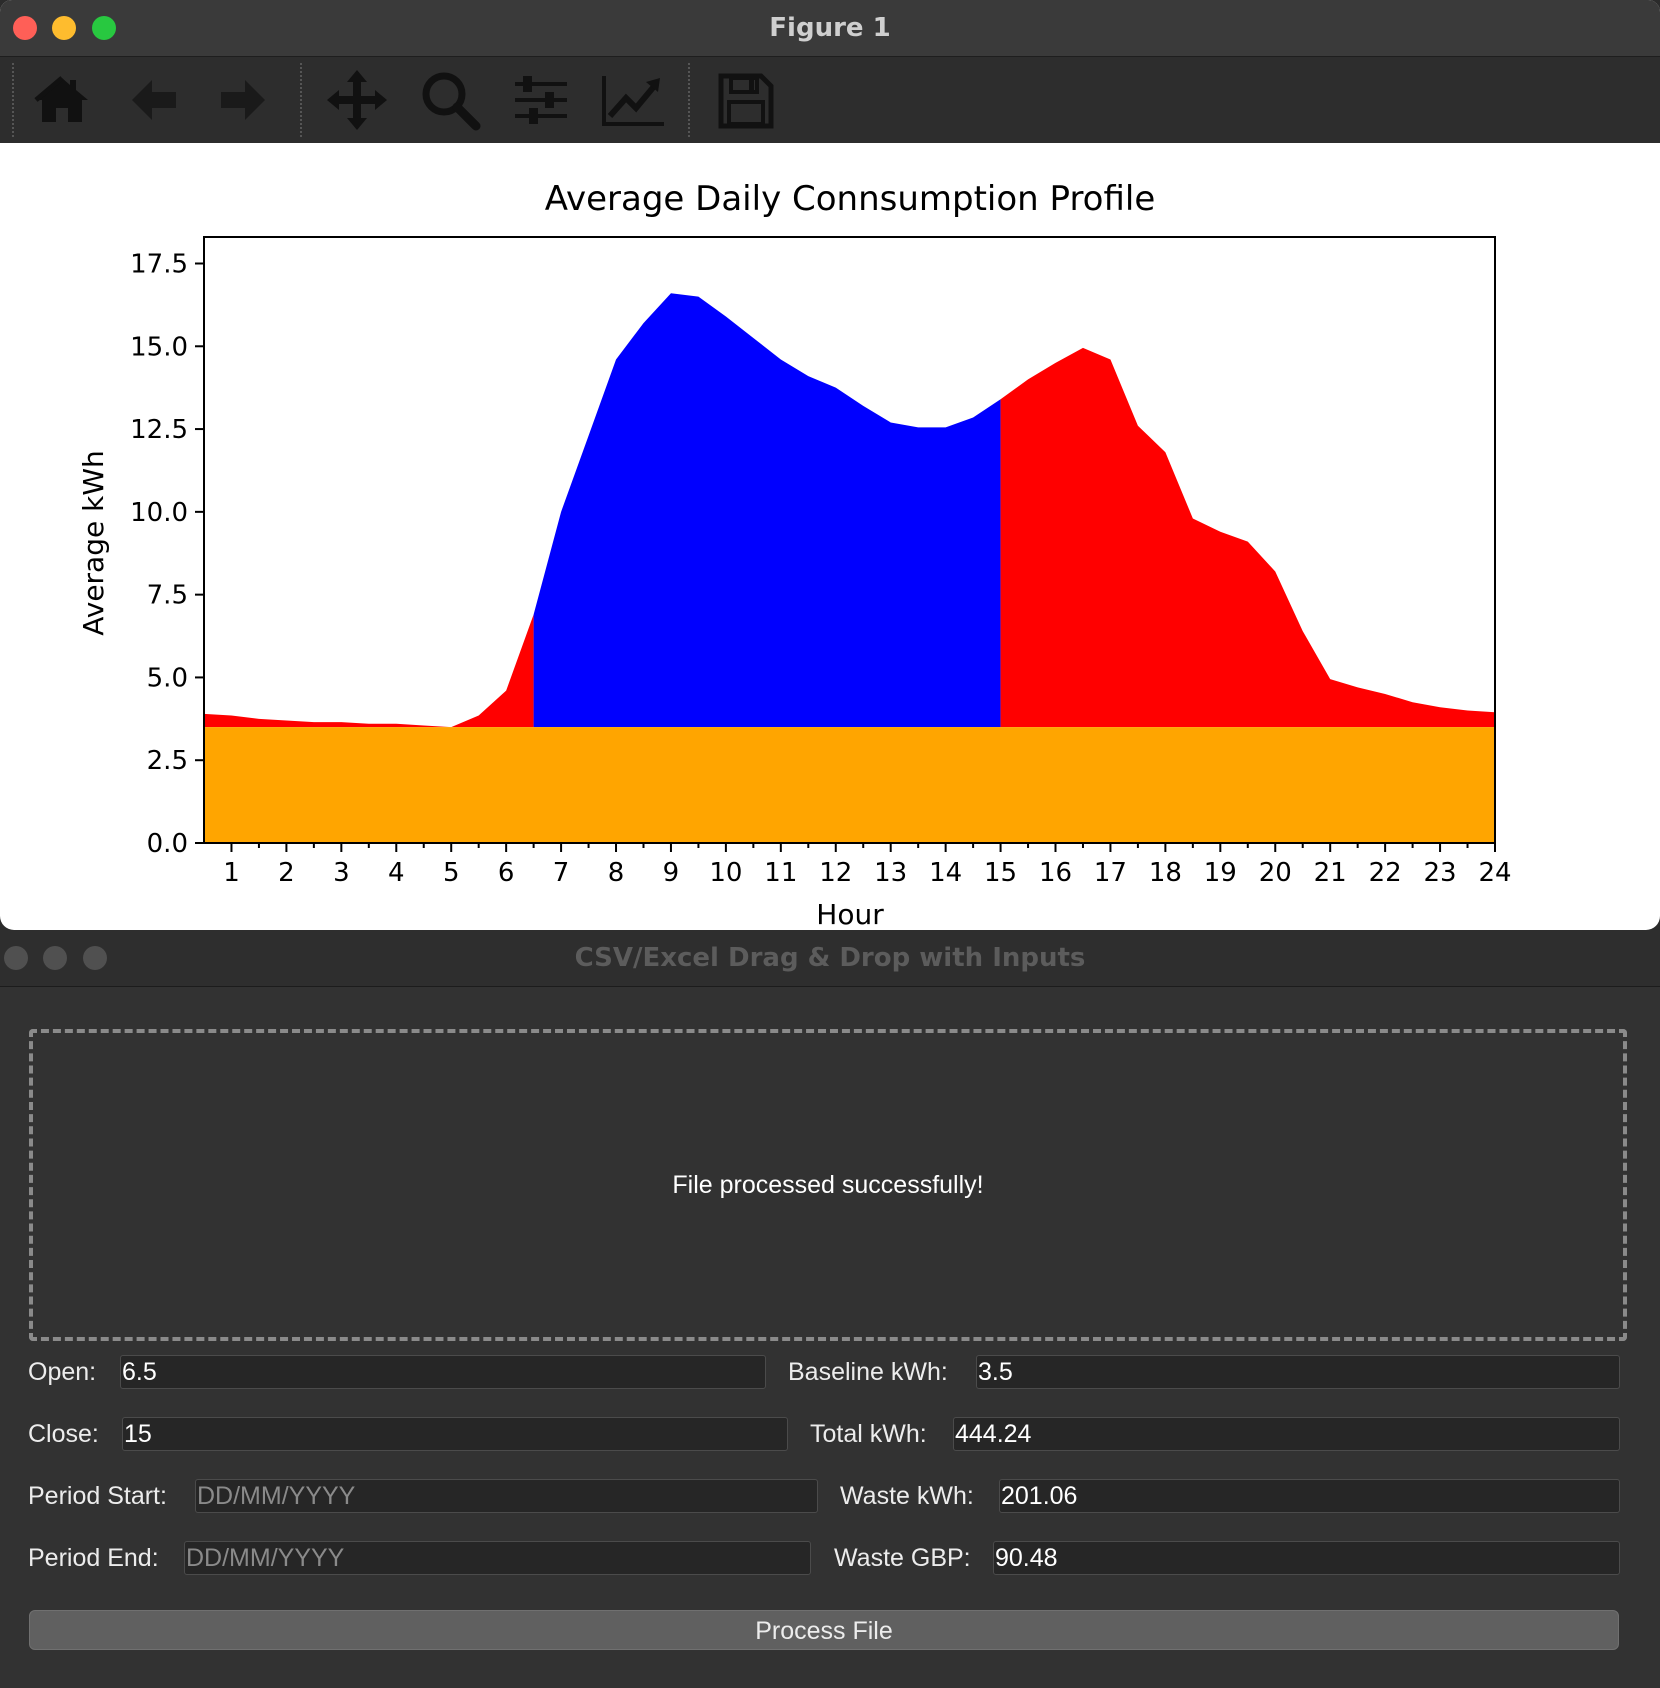 Image resolution: width=1660 pixels, height=1688 pixels. Describe the element at coordinates (1110, 873) in the screenshot. I see `x-tick-label: 17` at that location.